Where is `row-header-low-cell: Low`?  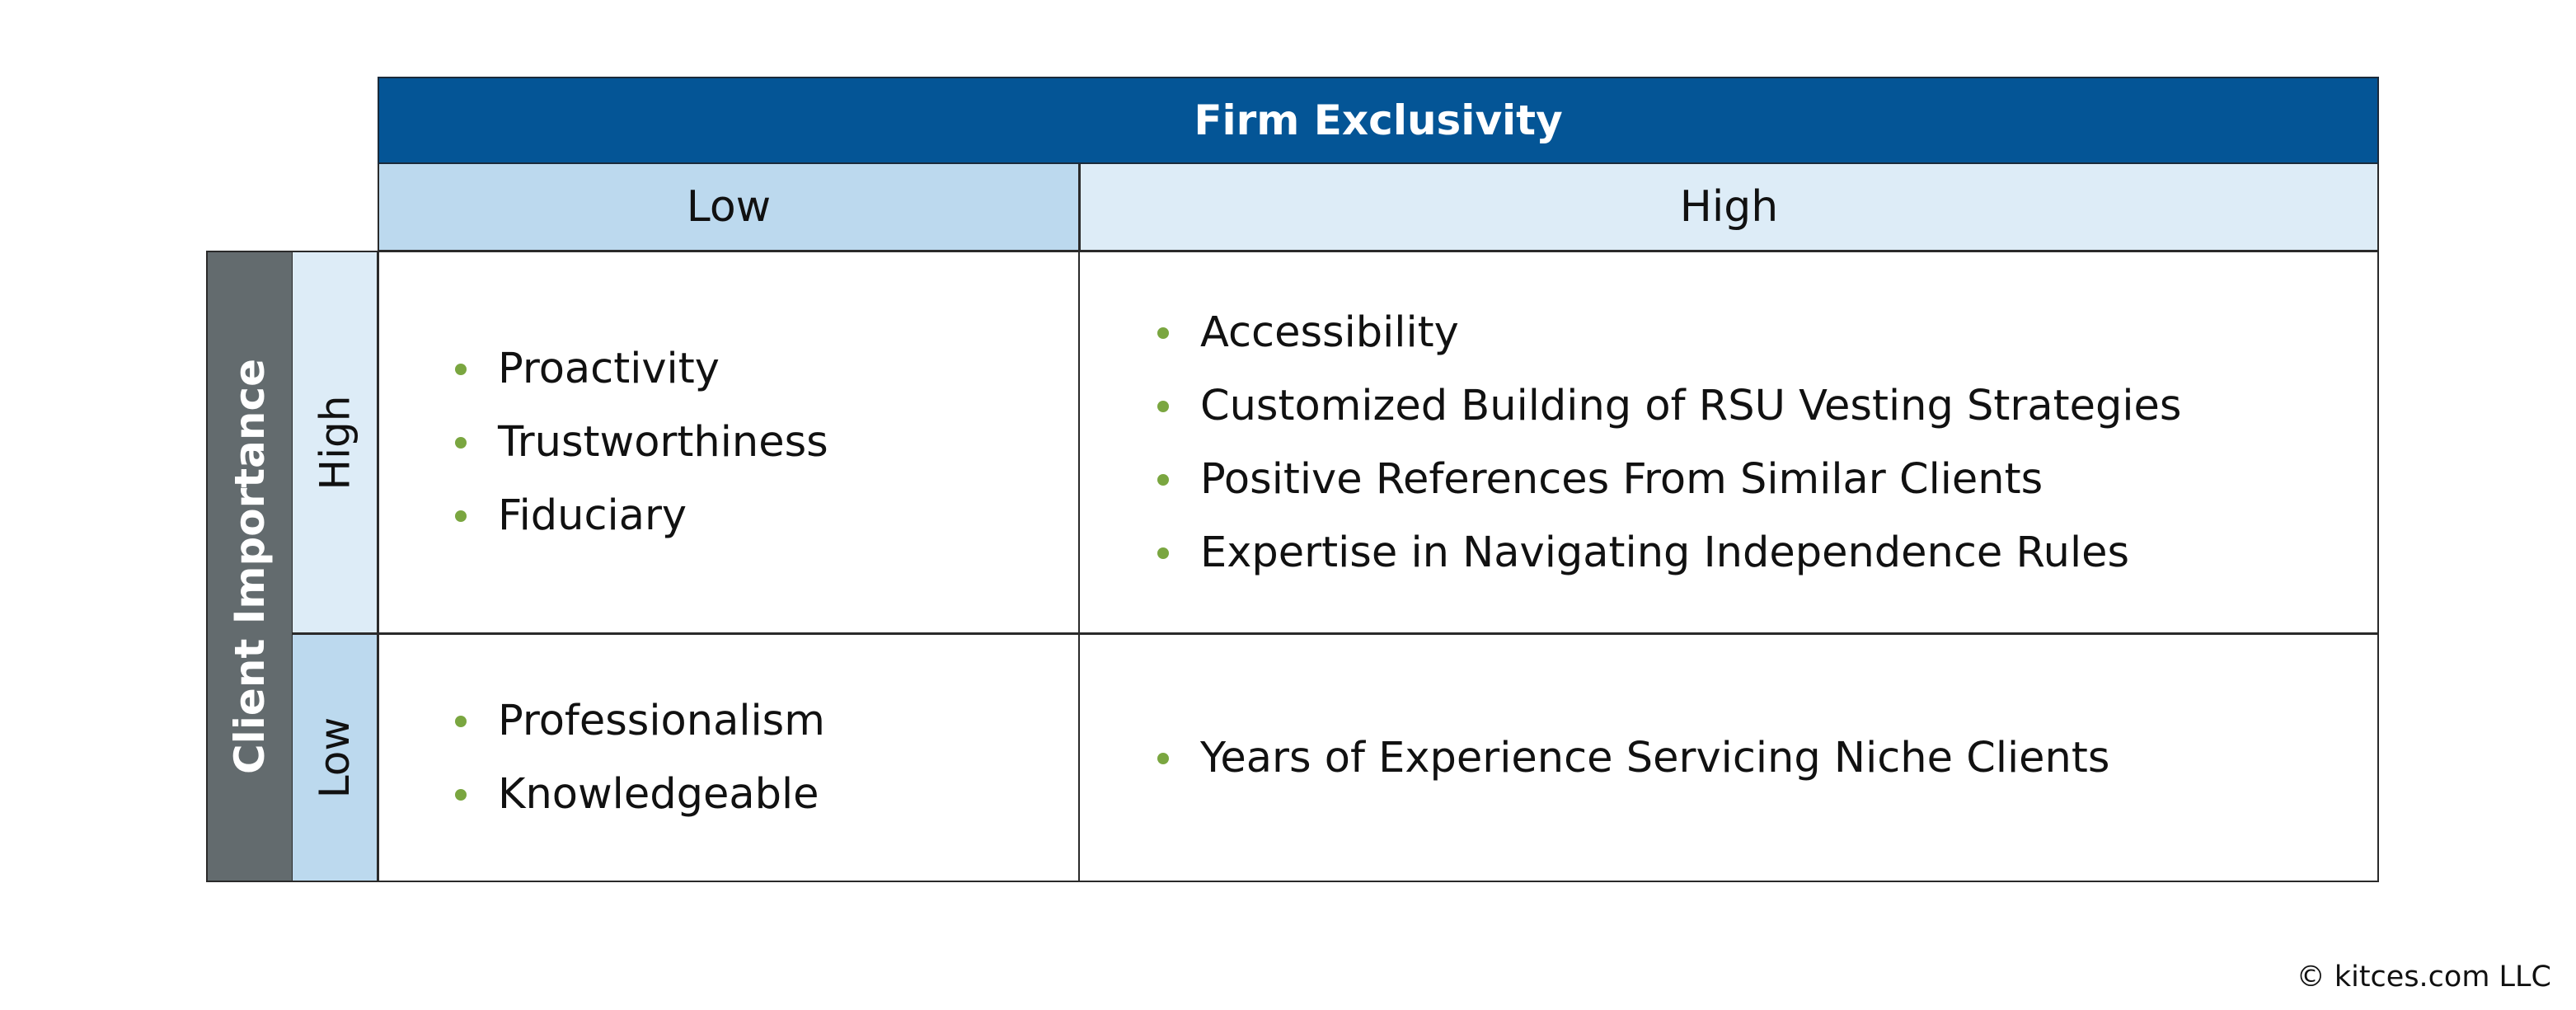
row-header-low-cell: Low is located at coordinates (336, 757).